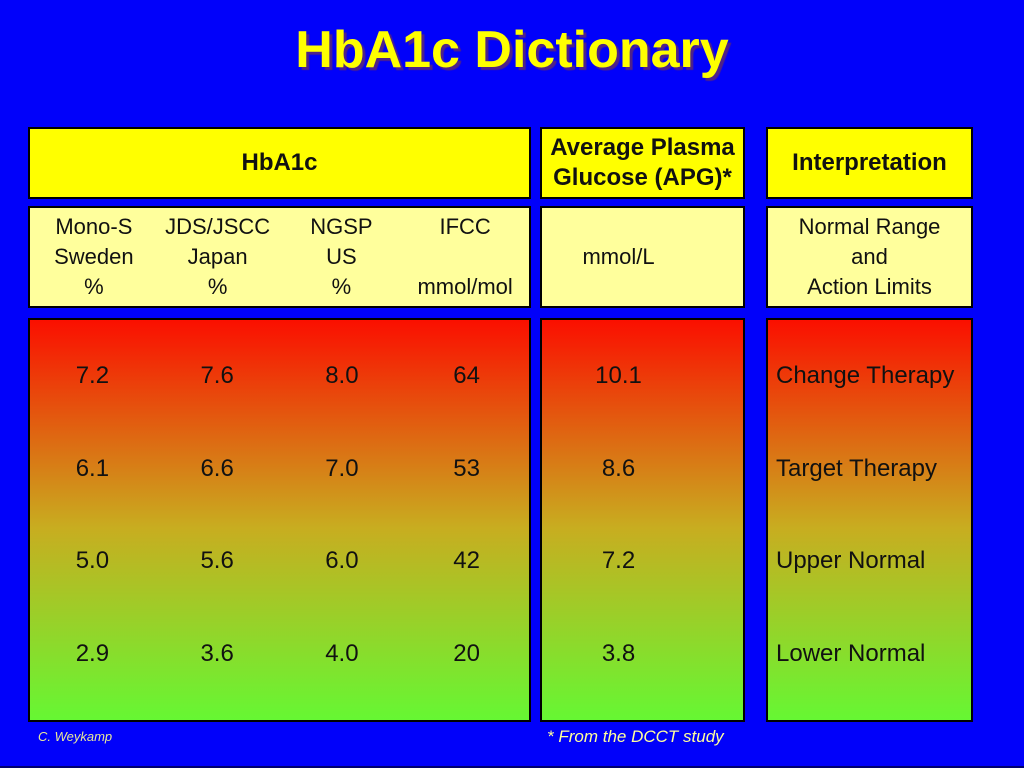  I want to click on interpretation-label: Lower Normal, so click(851, 653).